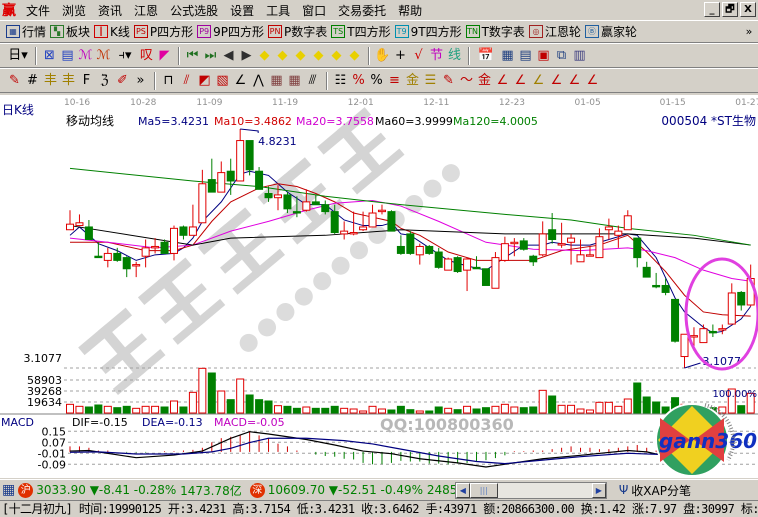  I want to click on gold-1-icon: 丰, so click(50, 80).